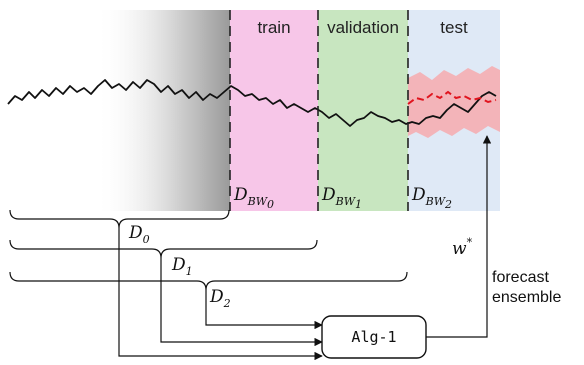 The image size is (584, 365). Describe the element at coordinates (431, 198) in the screenshot. I see `d-bw2-label: DBW2` at that location.